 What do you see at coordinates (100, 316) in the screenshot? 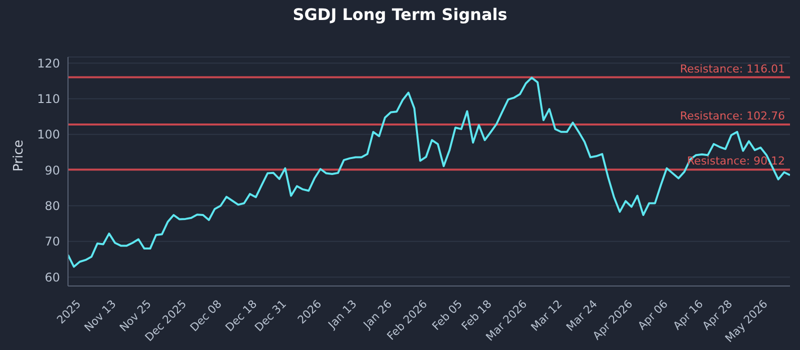
I see `x-tick-label: Nov 13` at bounding box center [100, 316].